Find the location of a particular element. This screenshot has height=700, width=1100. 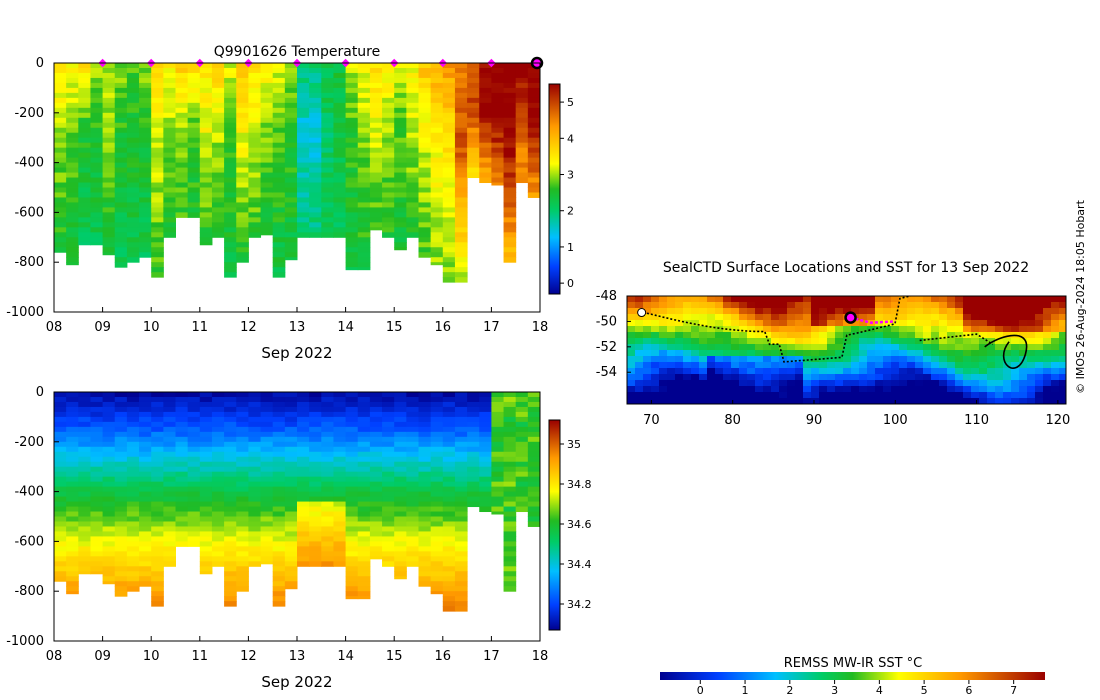

y-tick-label: -800 is located at coordinates (29, 591).